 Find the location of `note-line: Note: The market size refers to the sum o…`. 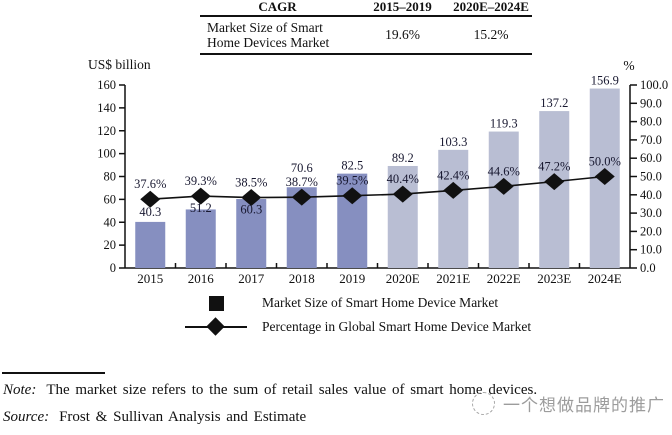

note-line: Note: The market size refers to the sum o… is located at coordinates (337, 390).